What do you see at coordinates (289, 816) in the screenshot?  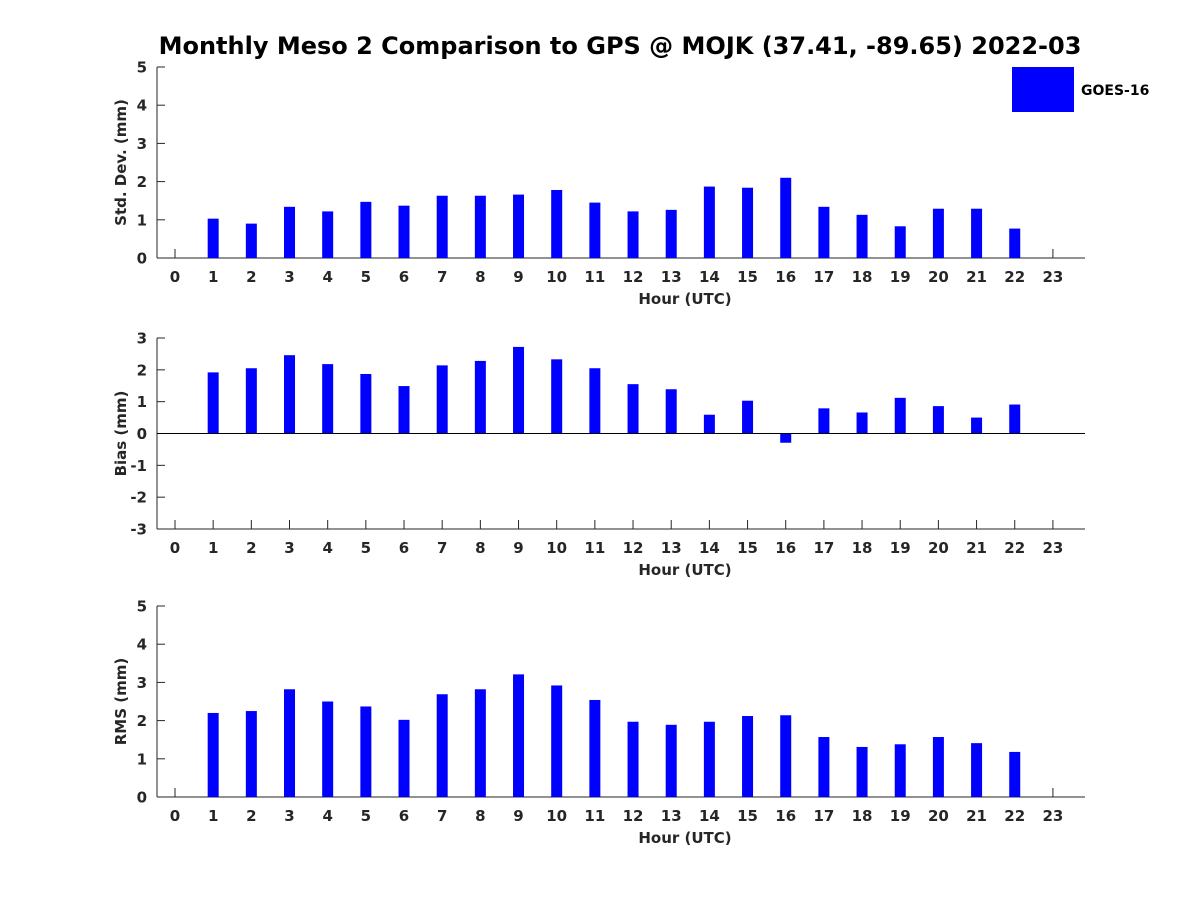 I see `x-tick-label: 3` at bounding box center [289, 816].